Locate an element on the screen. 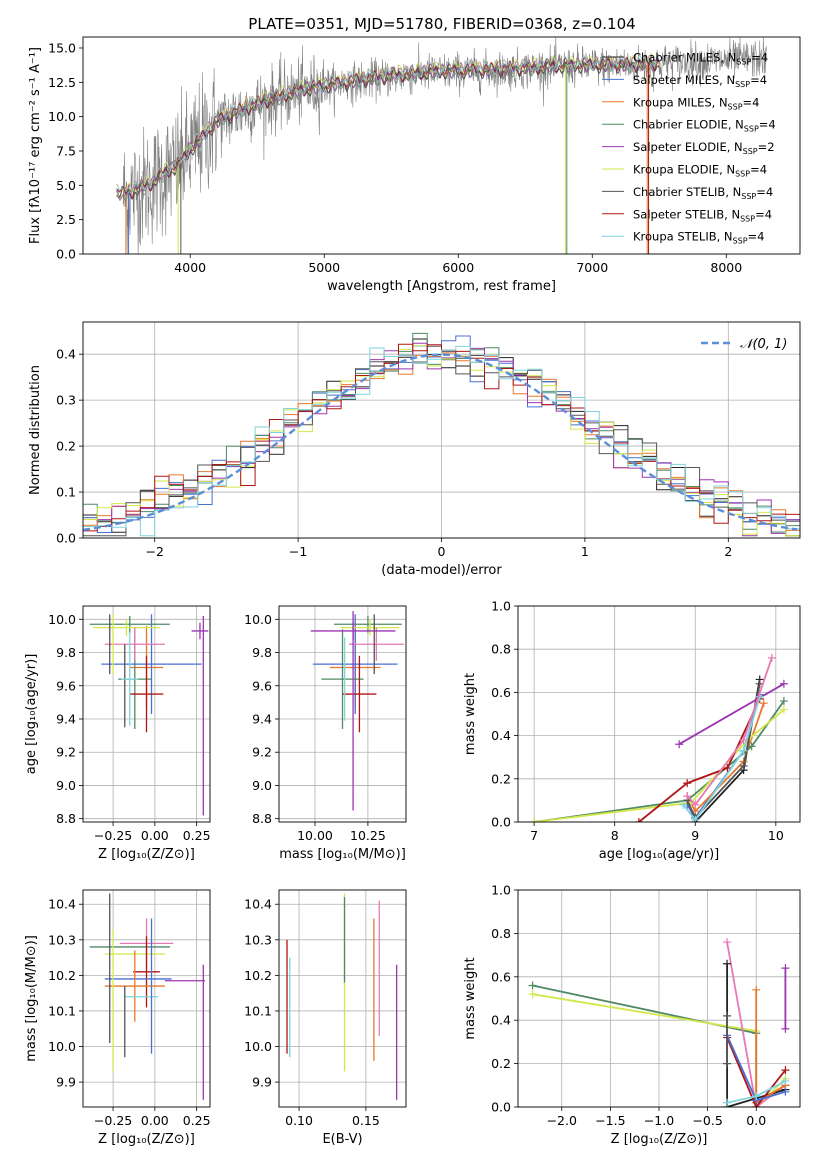  y-tick-label: 8.8 is located at coordinates (262, 818).